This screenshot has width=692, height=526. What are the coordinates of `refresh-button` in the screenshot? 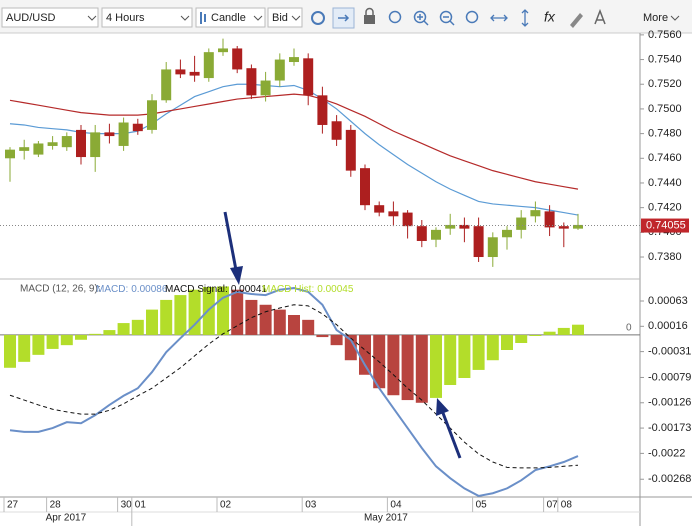 It's located at (318, 18).